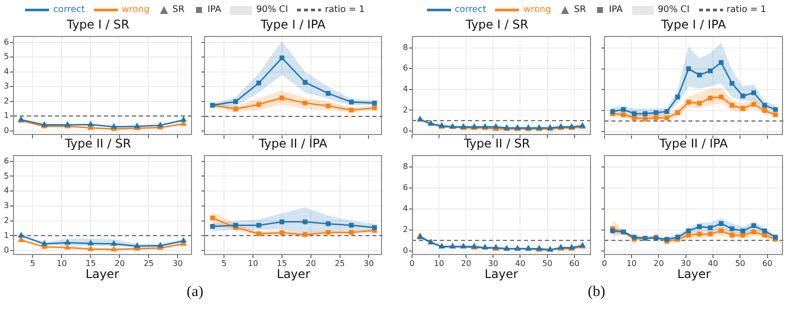 This screenshot has width=793, height=315. What do you see at coordinates (69, 10) in the screenshot?
I see `legend-label: correct` at bounding box center [69, 10].